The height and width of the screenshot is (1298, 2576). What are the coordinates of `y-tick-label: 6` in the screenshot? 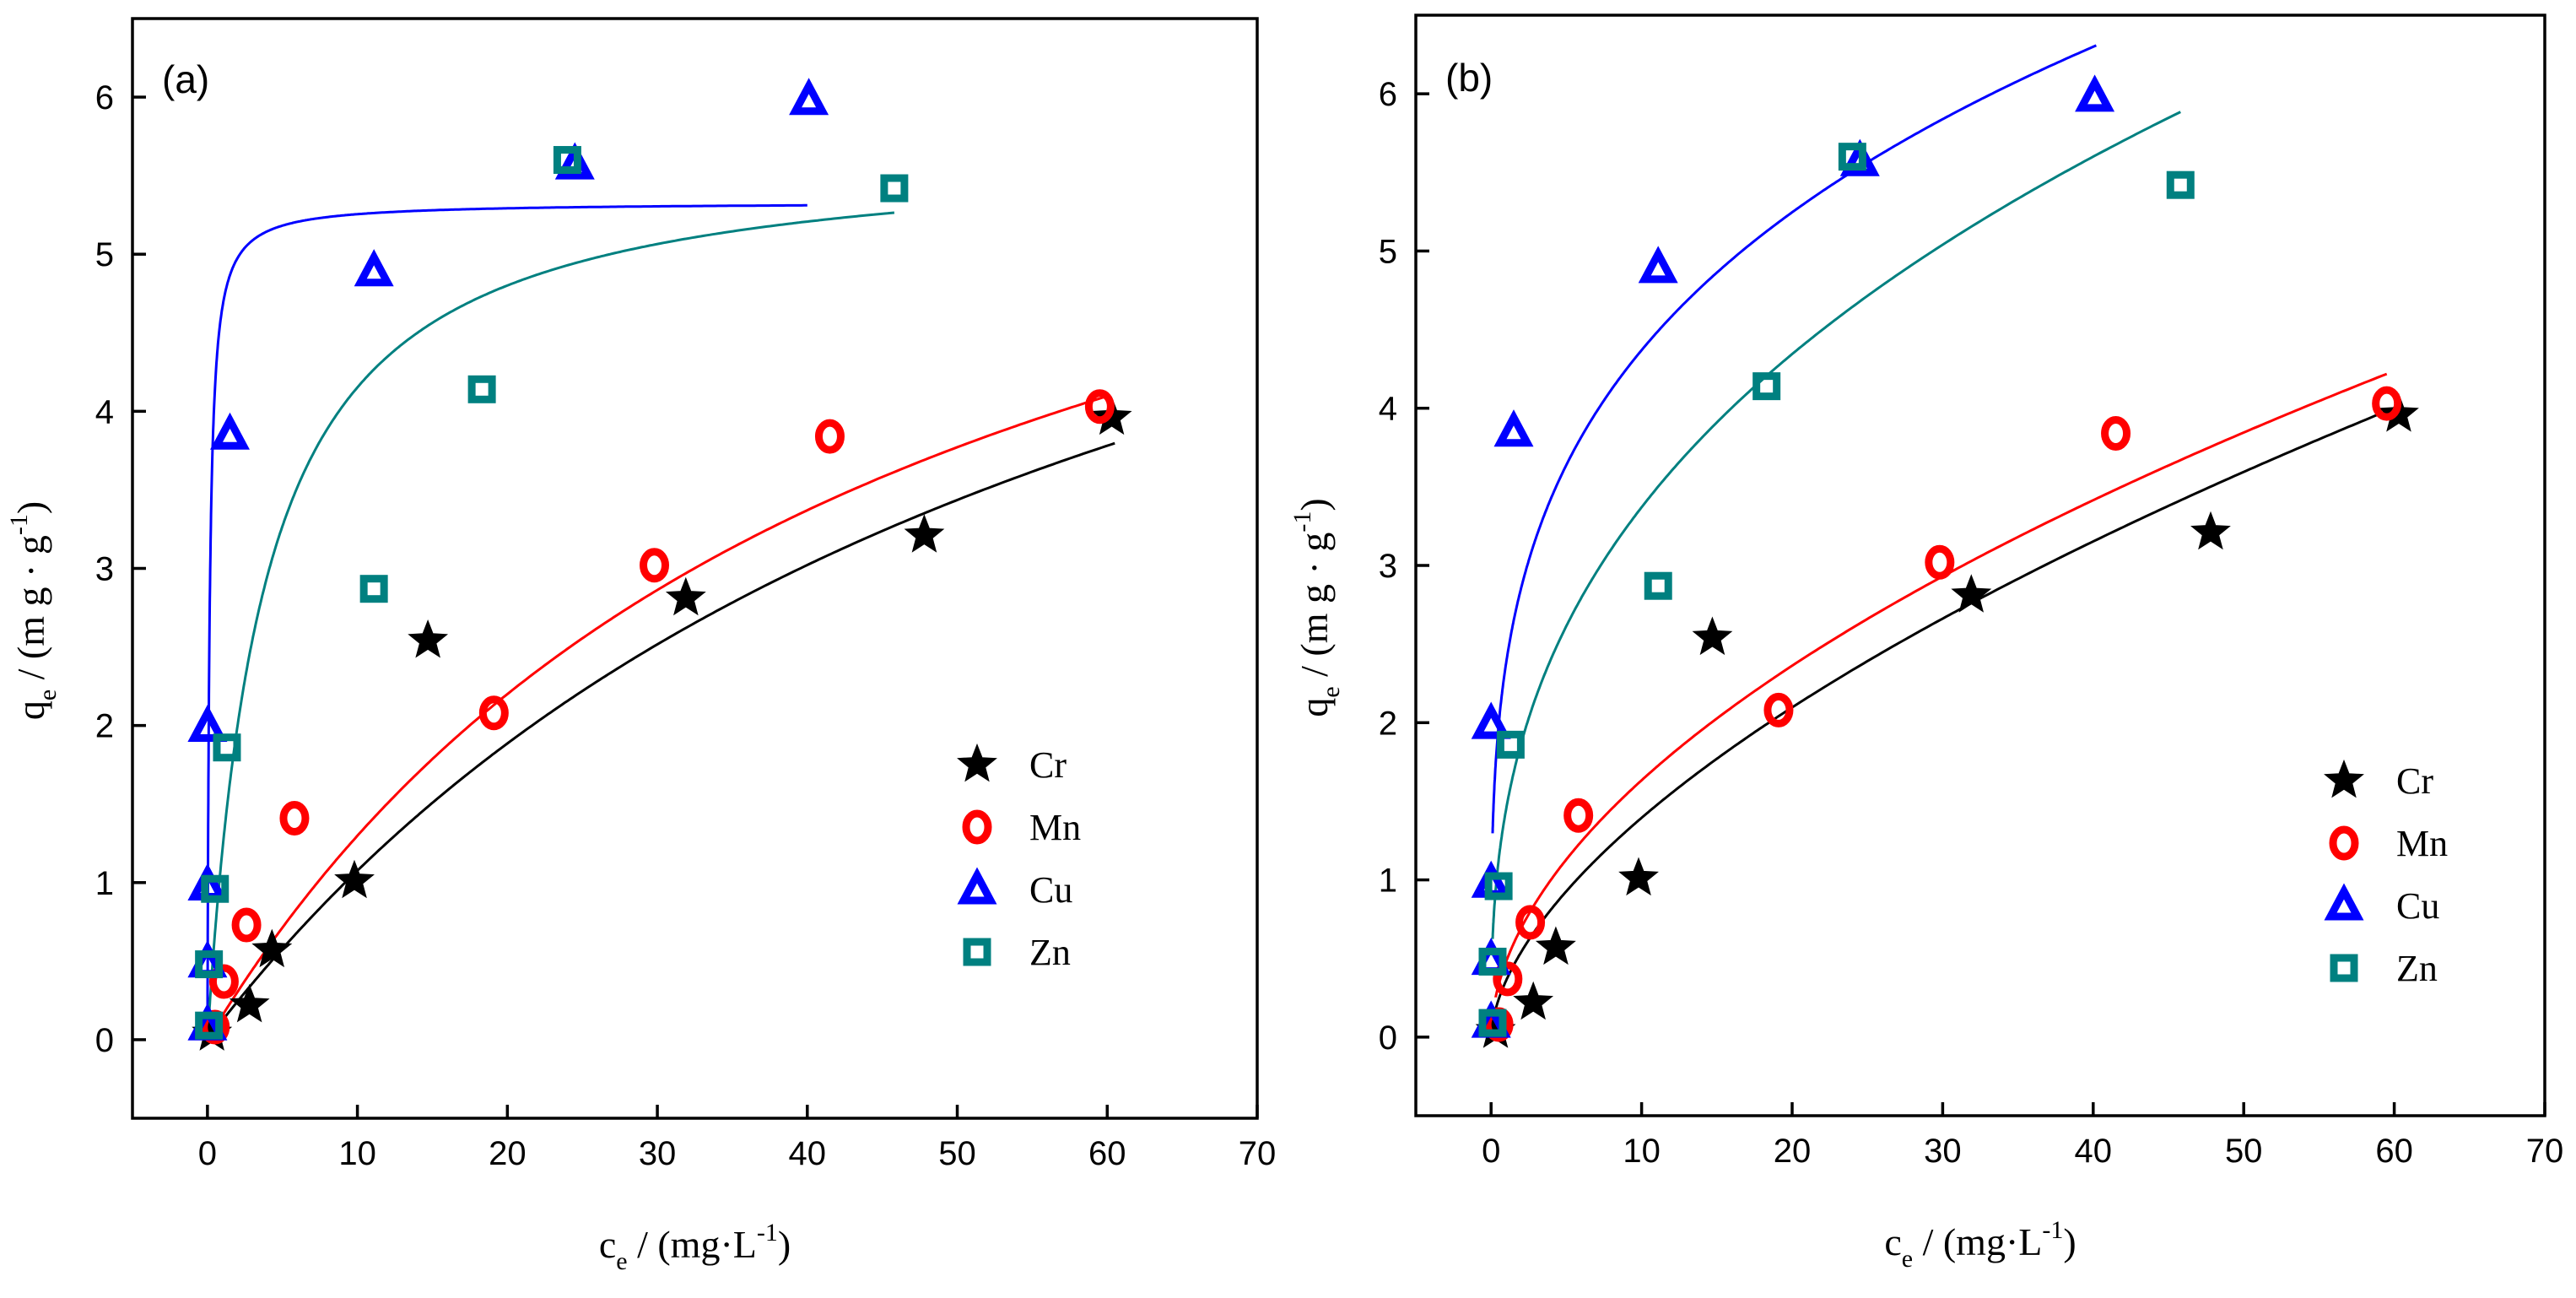 It's located at (1388, 94).